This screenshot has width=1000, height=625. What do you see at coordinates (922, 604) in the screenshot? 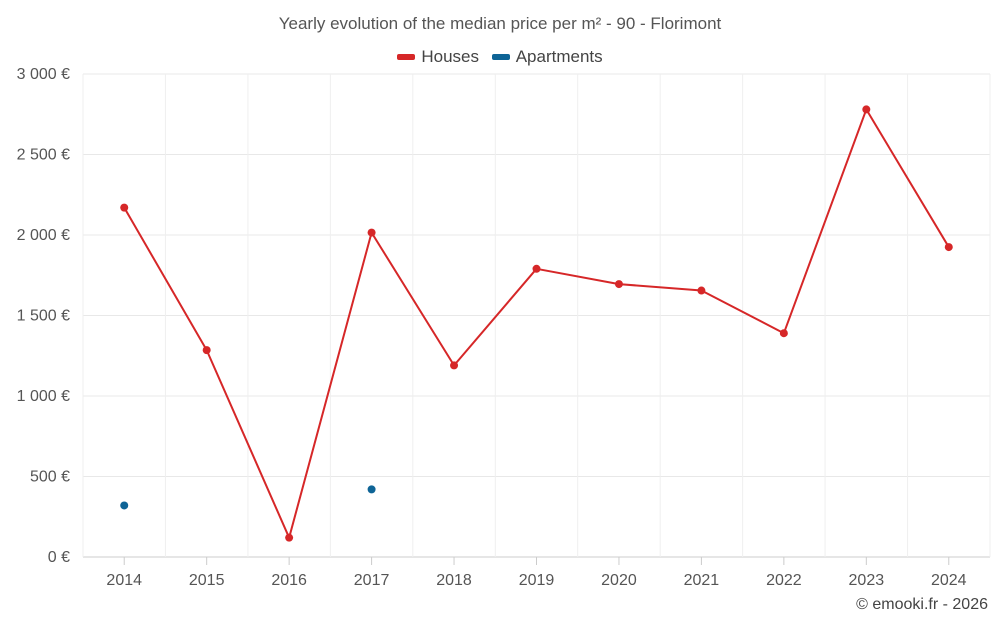
I see `credit-text: © emooki.fr - 2026` at bounding box center [922, 604].